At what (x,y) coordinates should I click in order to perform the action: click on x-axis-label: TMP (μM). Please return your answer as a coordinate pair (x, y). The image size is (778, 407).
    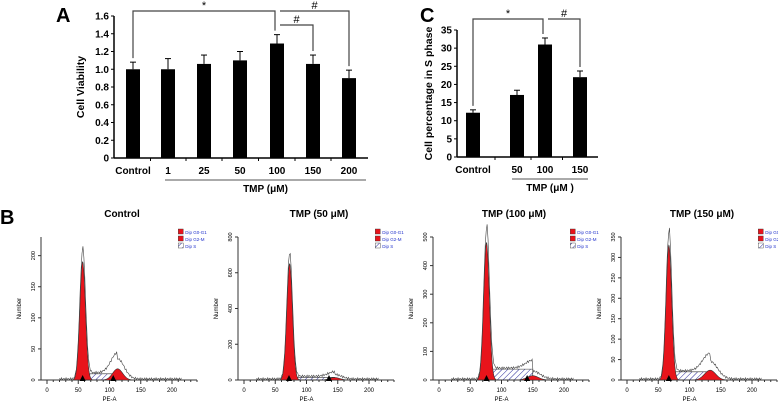
    Looking at the image, I should click on (265, 189).